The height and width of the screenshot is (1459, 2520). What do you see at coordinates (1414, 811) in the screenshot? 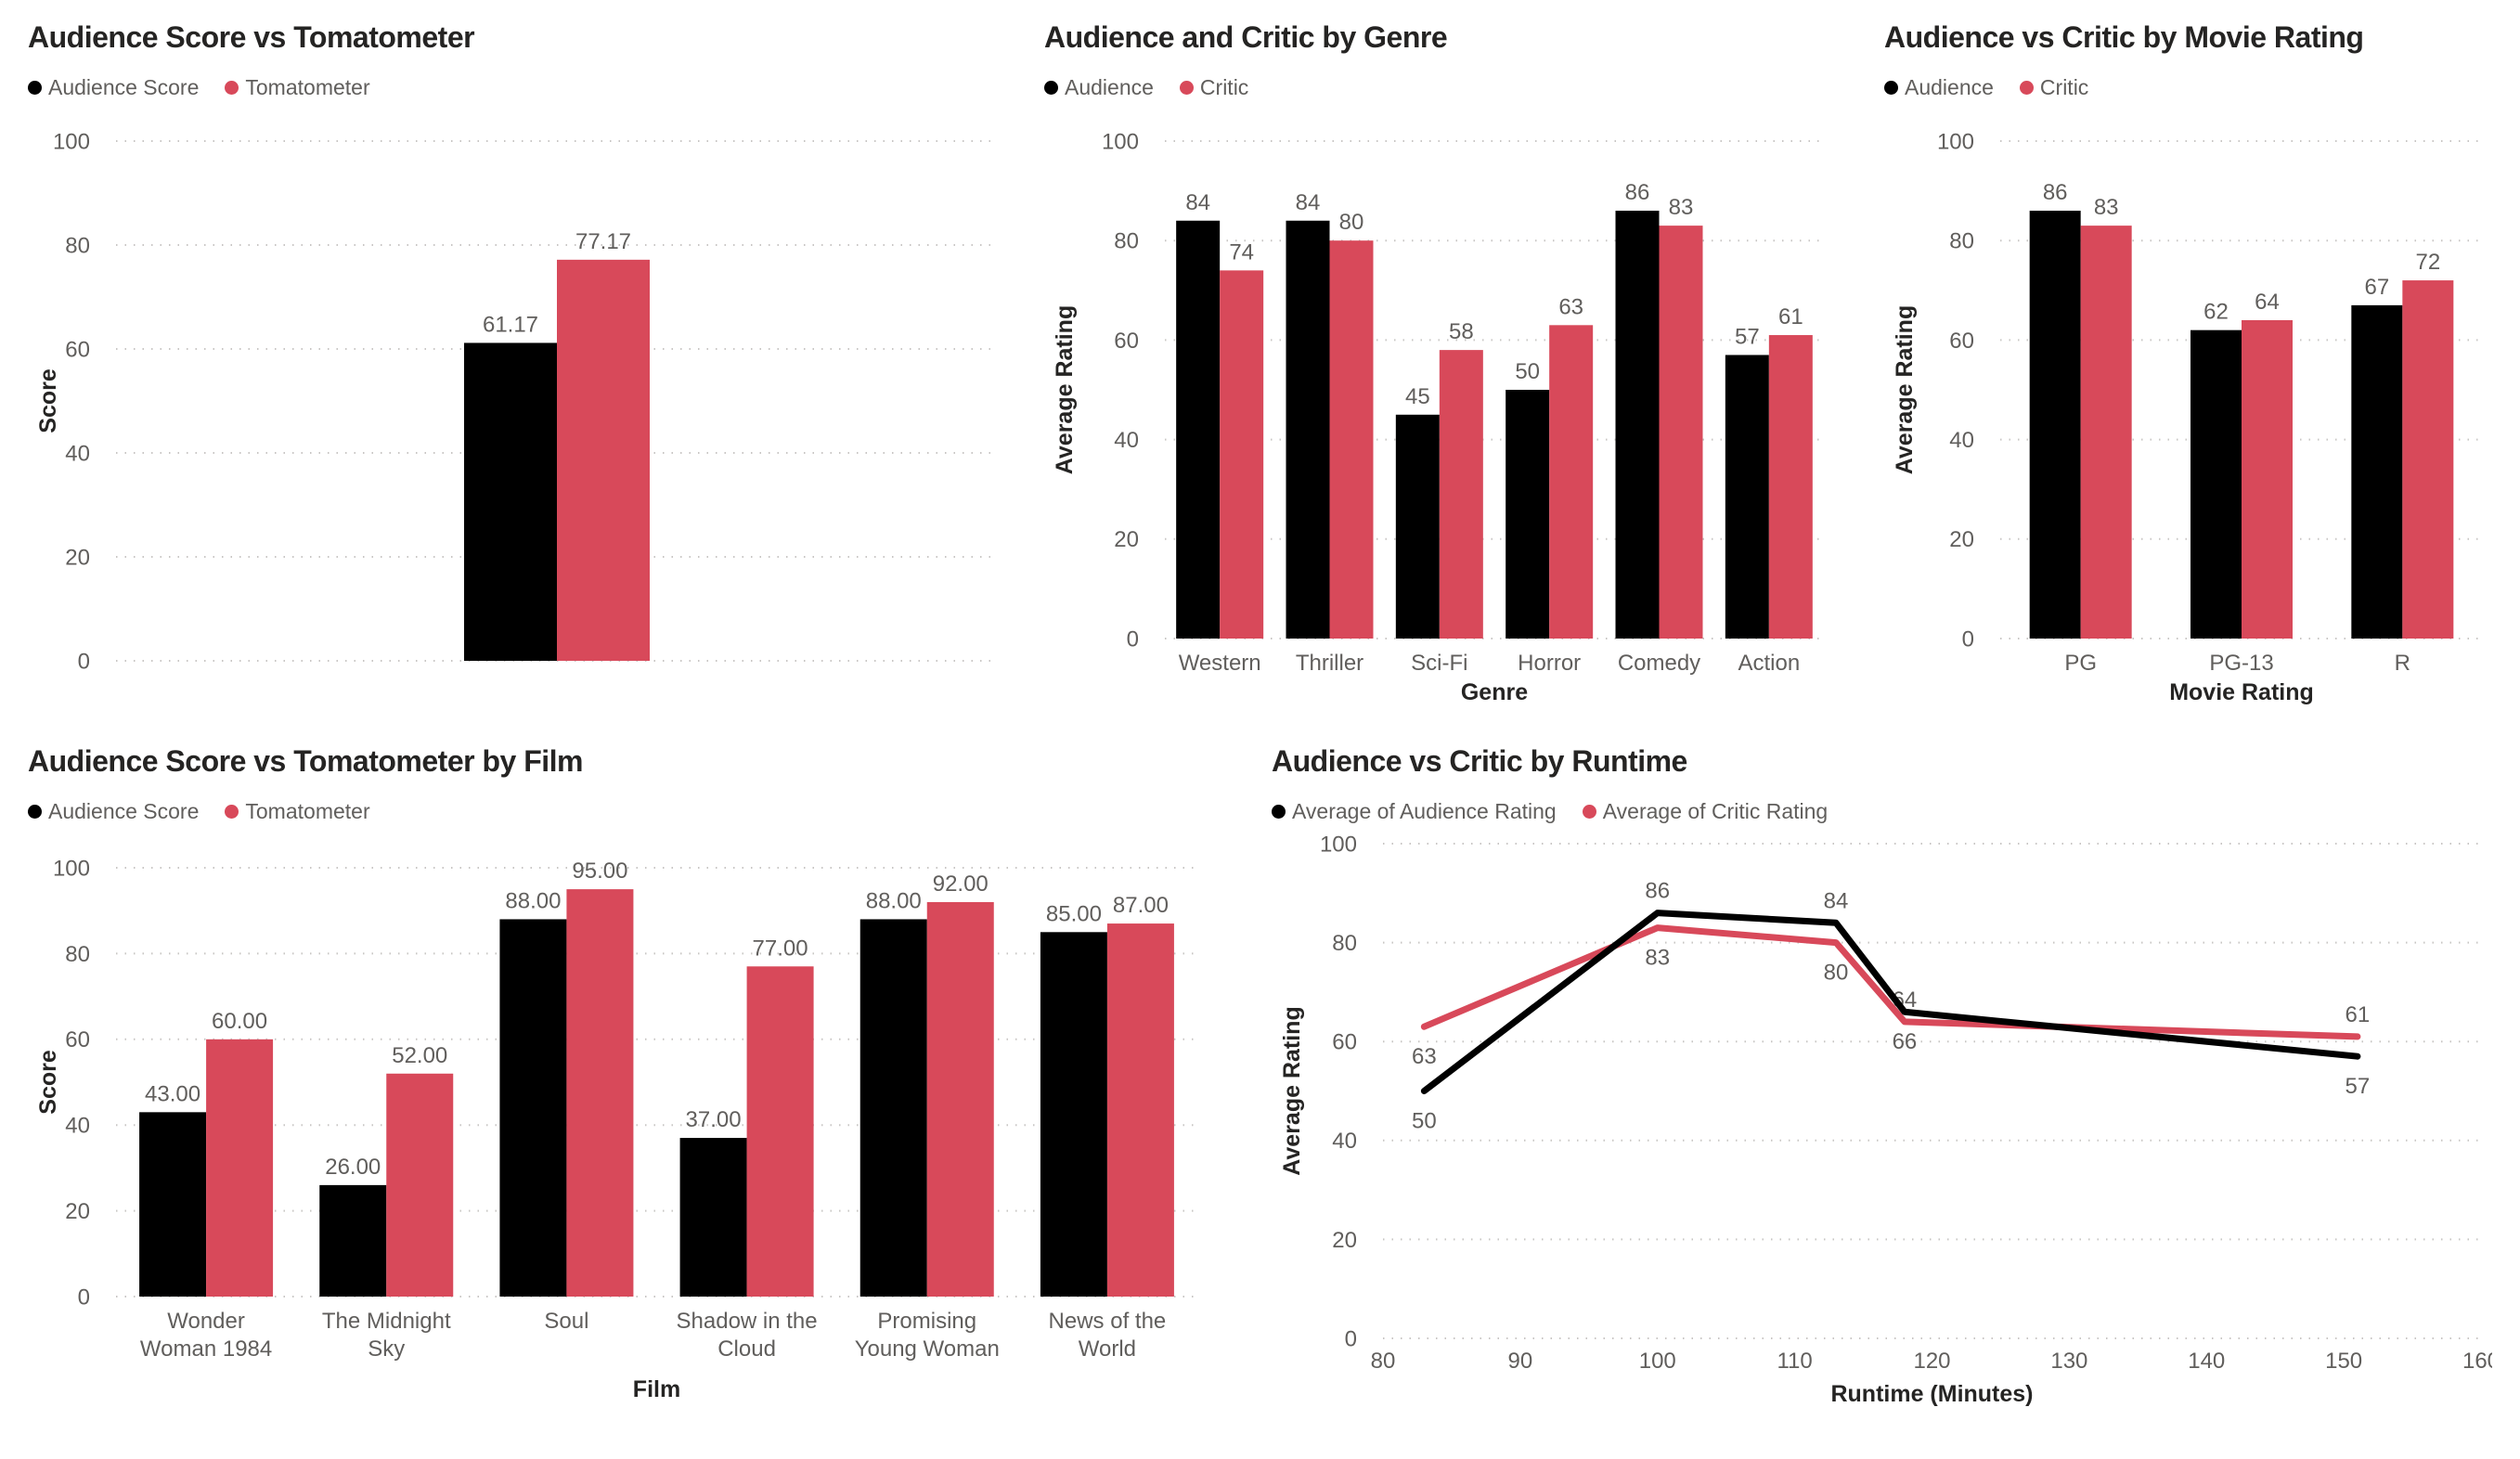
I see `legend-item-average-audience-rating: Average of Audience Rating` at bounding box center [1414, 811].